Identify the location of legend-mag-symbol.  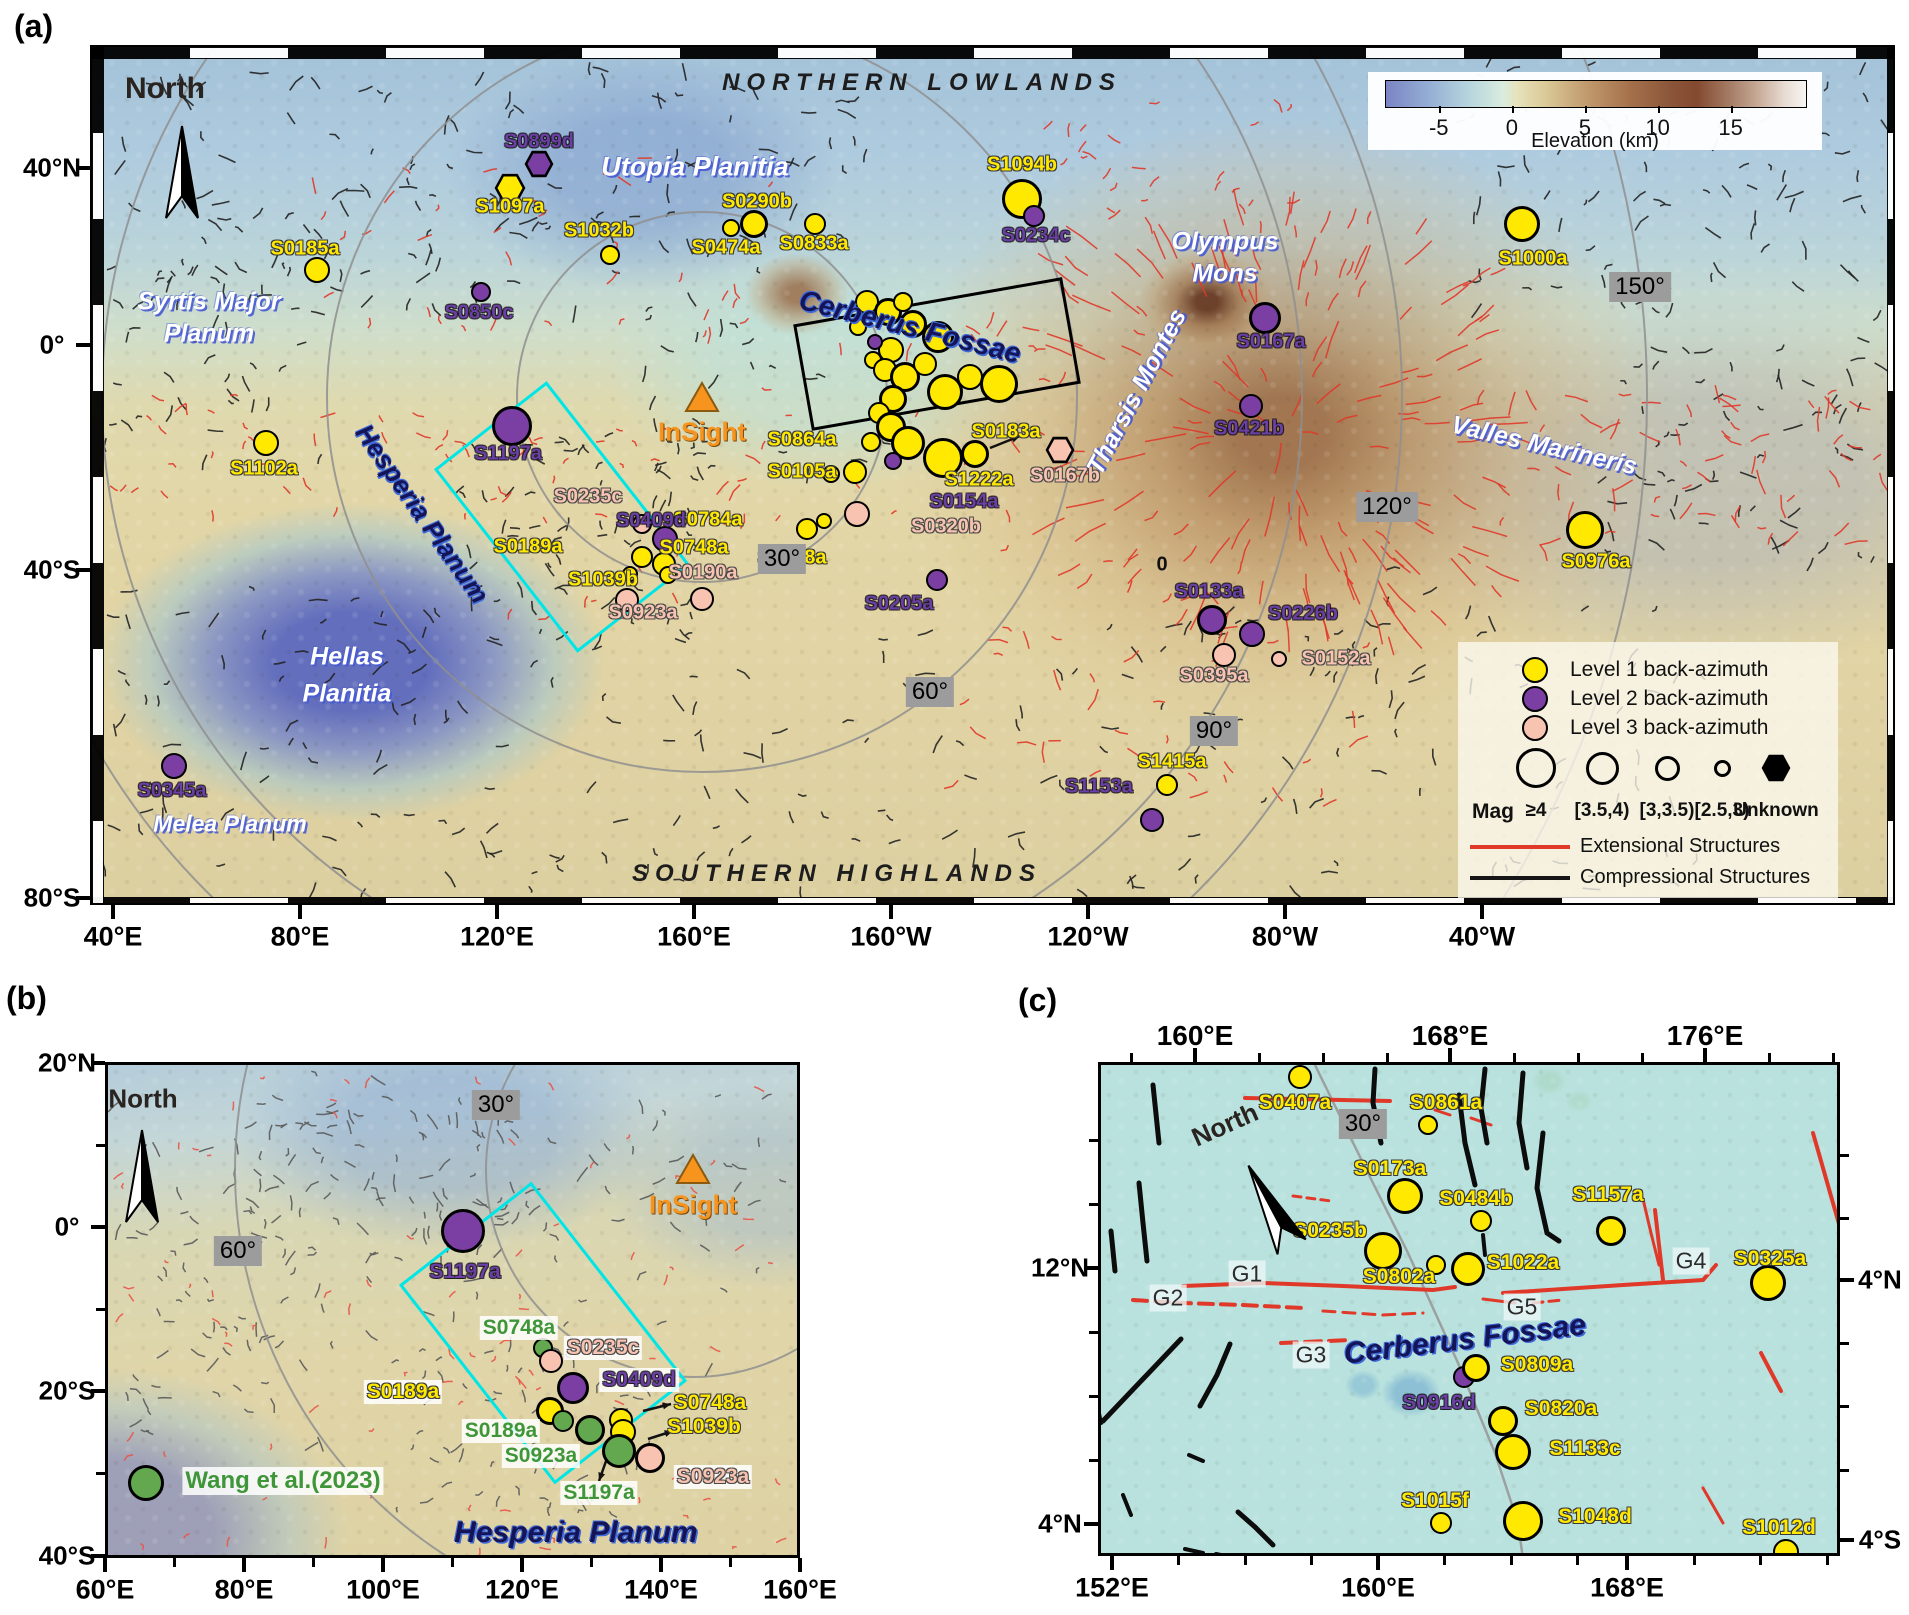
(1667, 768).